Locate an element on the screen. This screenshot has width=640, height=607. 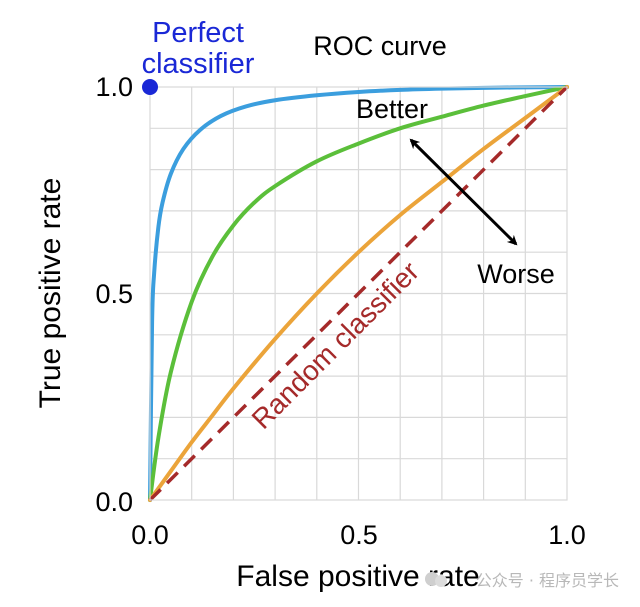
x-tick-label-2: 1.0 is located at coordinates (567, 535).